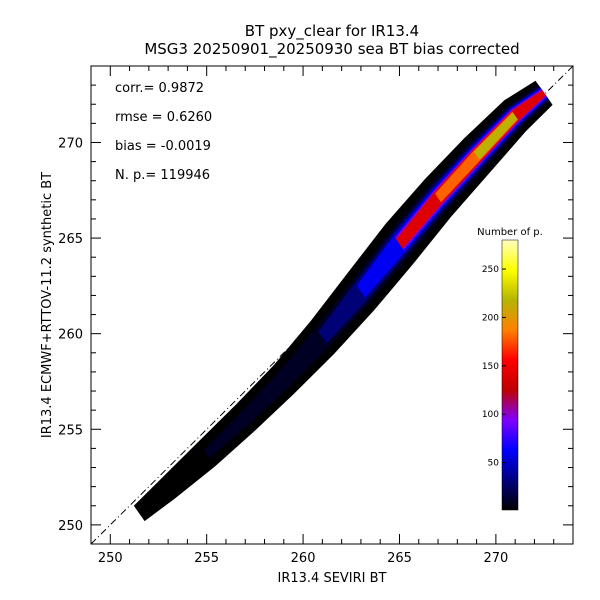 The height and width of the screenshot is (600, 600). What do you see at coordinates (47, 305) in the screenshot?
I see `y-axis-label: IR13.4 ECMWF+RTTOV-11.2 synthetic BT` at bounding box center [47, 305].